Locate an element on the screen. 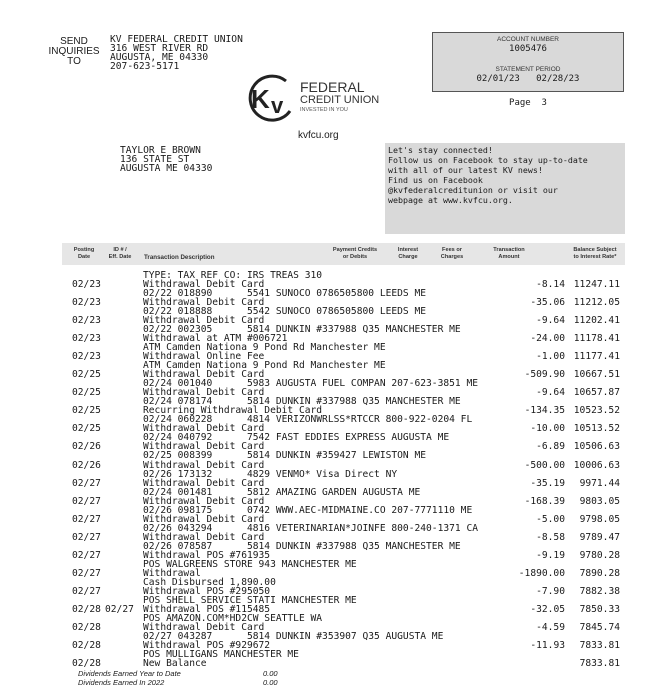  transaction-amount: -8.14 is located at coordinates (550, 284).